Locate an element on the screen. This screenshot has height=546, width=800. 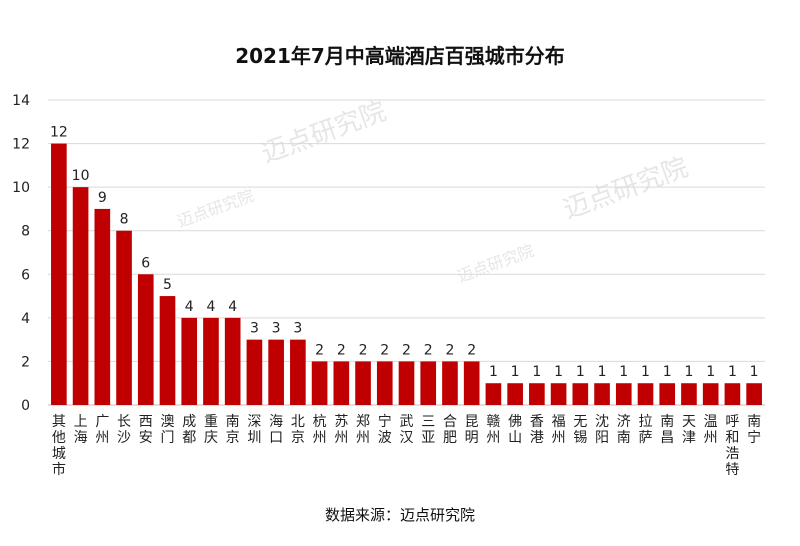
bar-昆明 is located at coordinates (471, 383).